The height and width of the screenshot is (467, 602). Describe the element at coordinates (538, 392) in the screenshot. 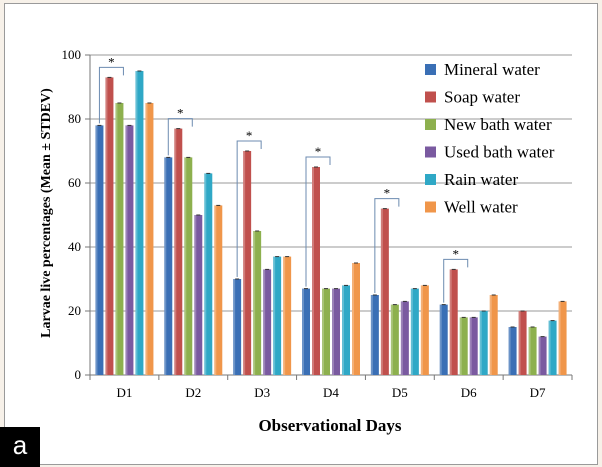

I see `x-tick-label: D7` at that location.